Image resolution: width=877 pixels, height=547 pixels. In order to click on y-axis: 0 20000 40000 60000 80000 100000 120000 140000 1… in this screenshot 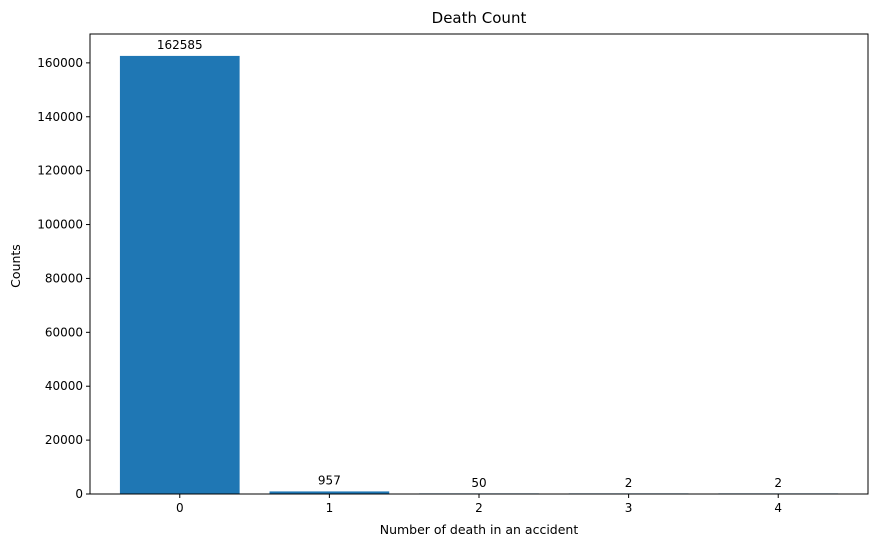, I will do `click(63, 278)`.